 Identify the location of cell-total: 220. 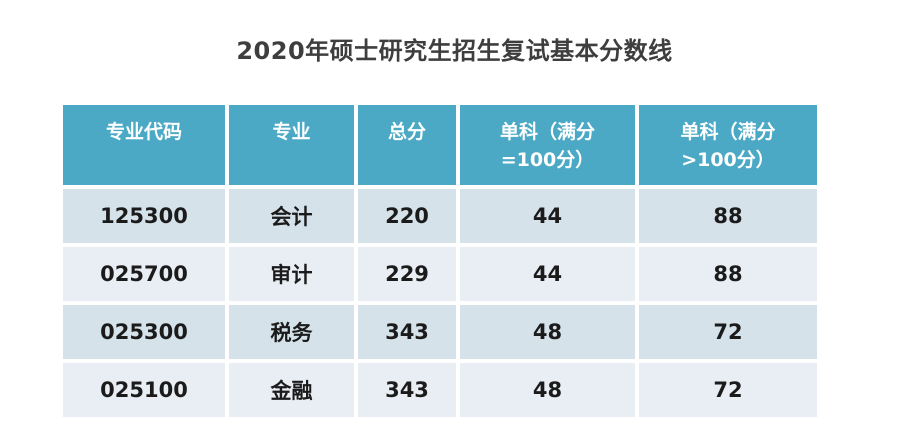
(407, 216).